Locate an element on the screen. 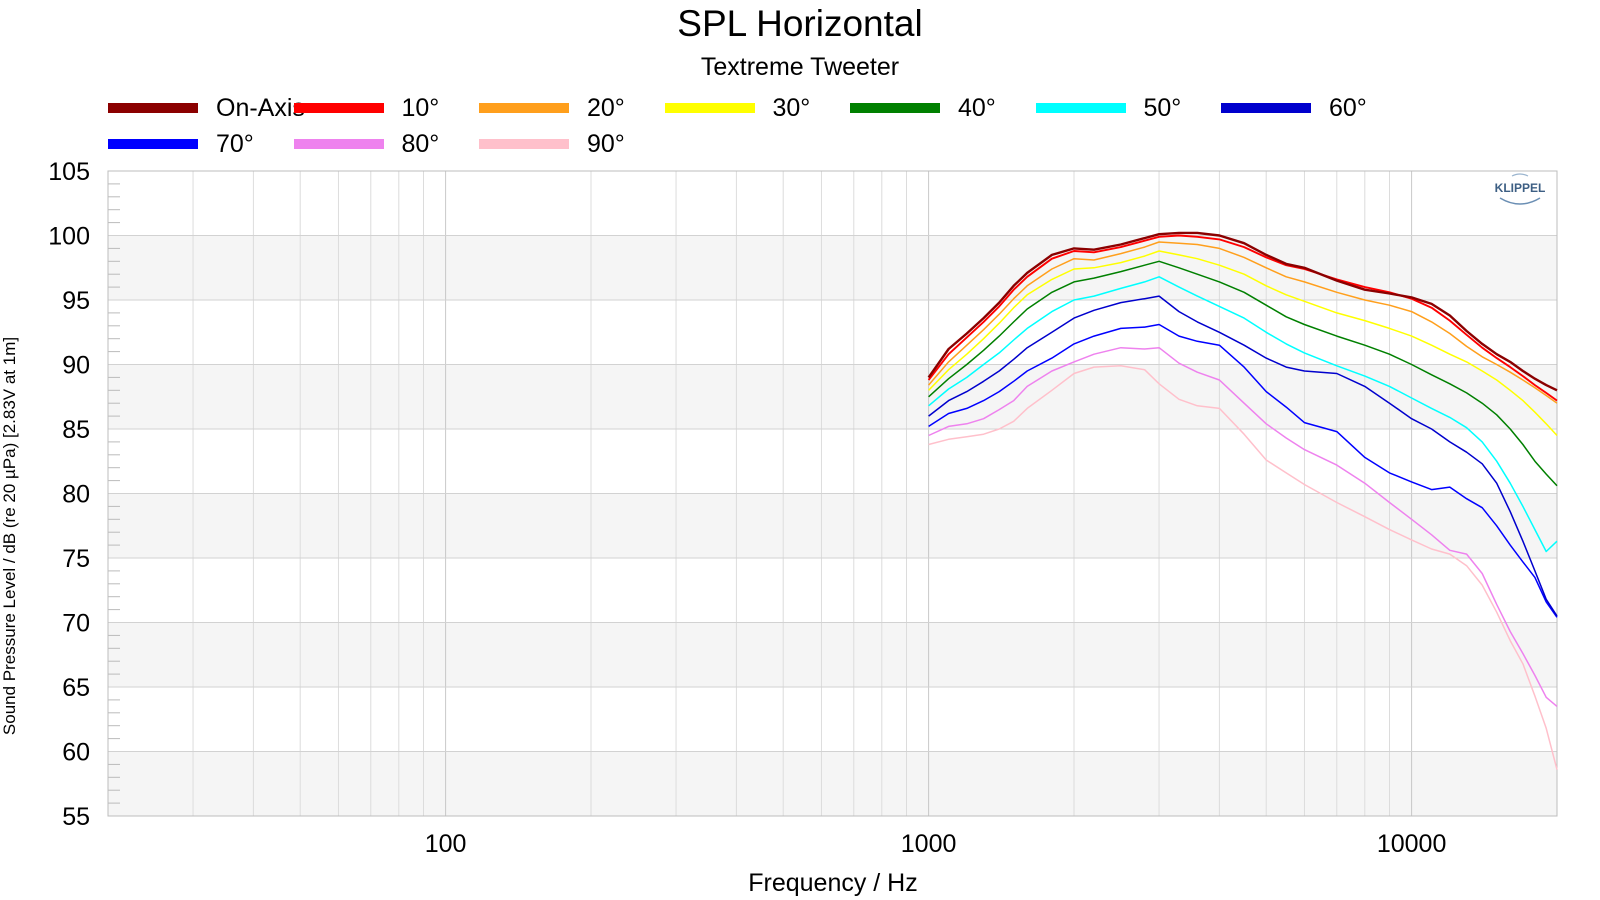 Image resolution: width=1600 pixels, height=900 pixels. legend-label: 90° is located at coordinates (606, 144).